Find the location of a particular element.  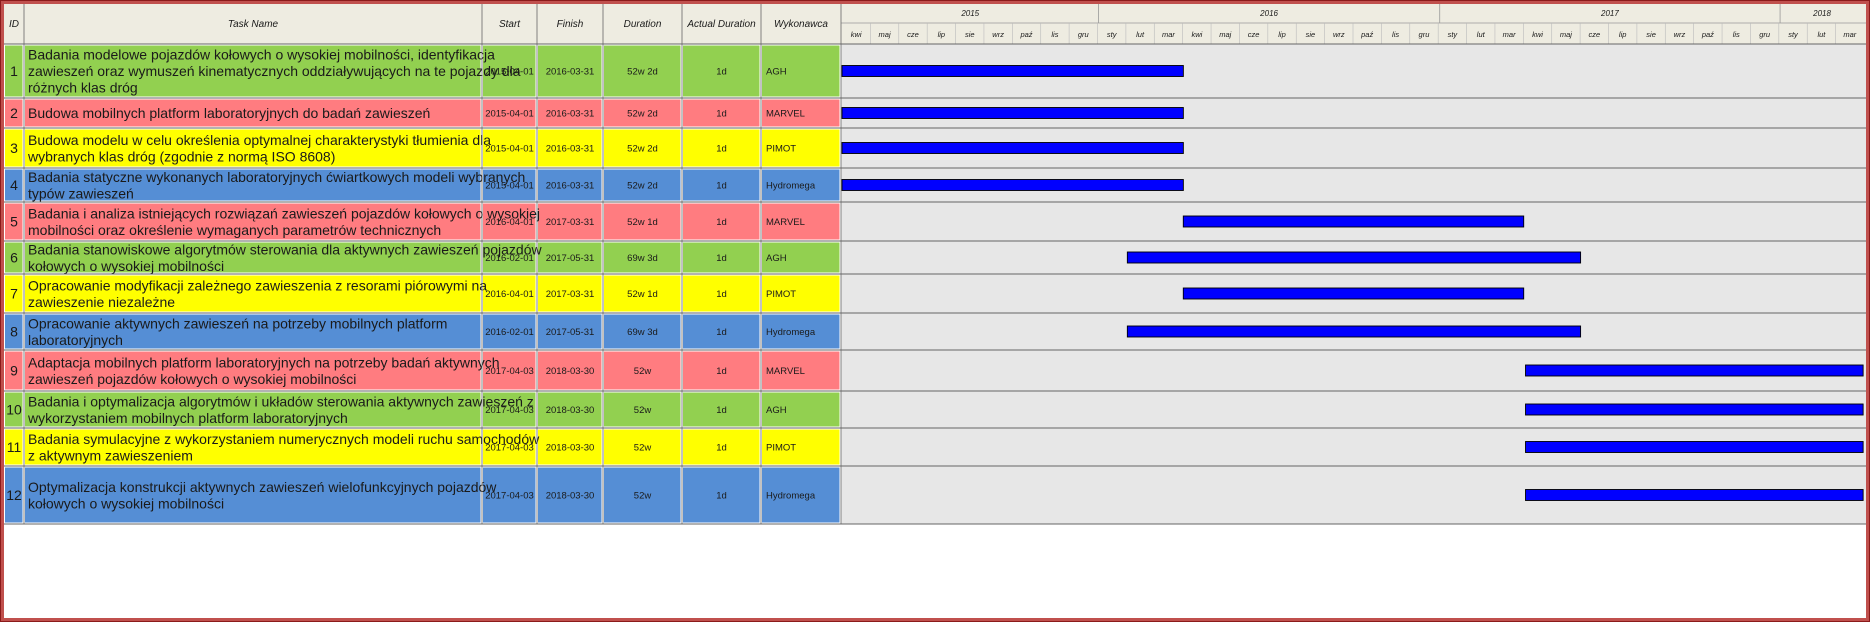

month-label: lip is located at coordinates (1282, 34).